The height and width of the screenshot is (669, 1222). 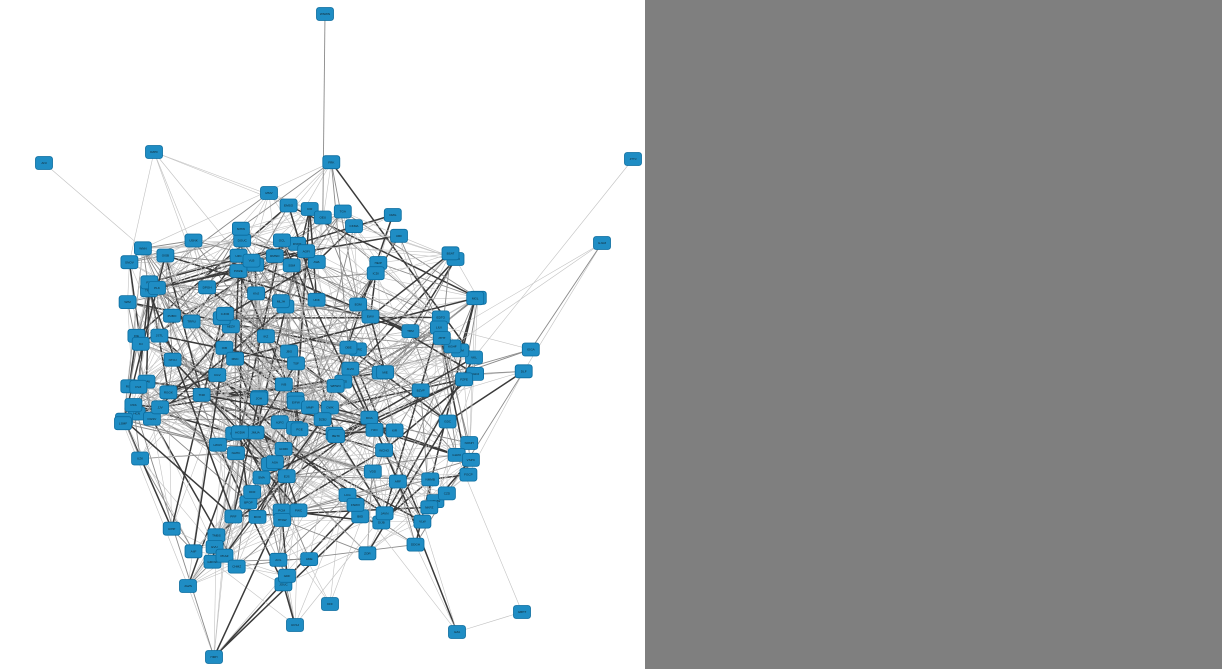 I want to click on full-network-node: WCNO, so click(x=384, y=450).